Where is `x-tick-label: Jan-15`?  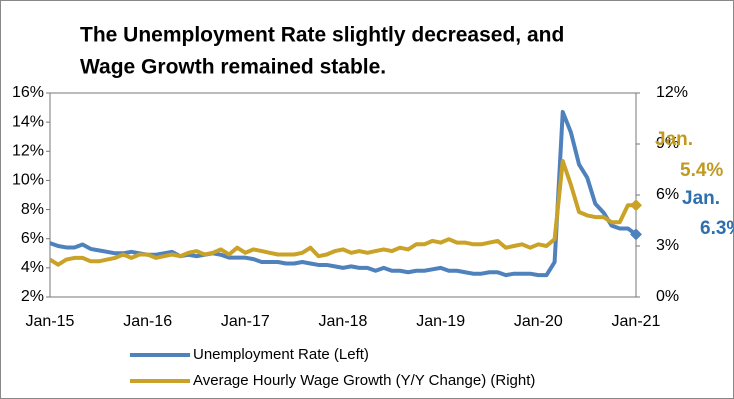
x-tick-label: Jan-15 is located at coordinates (50, 321).